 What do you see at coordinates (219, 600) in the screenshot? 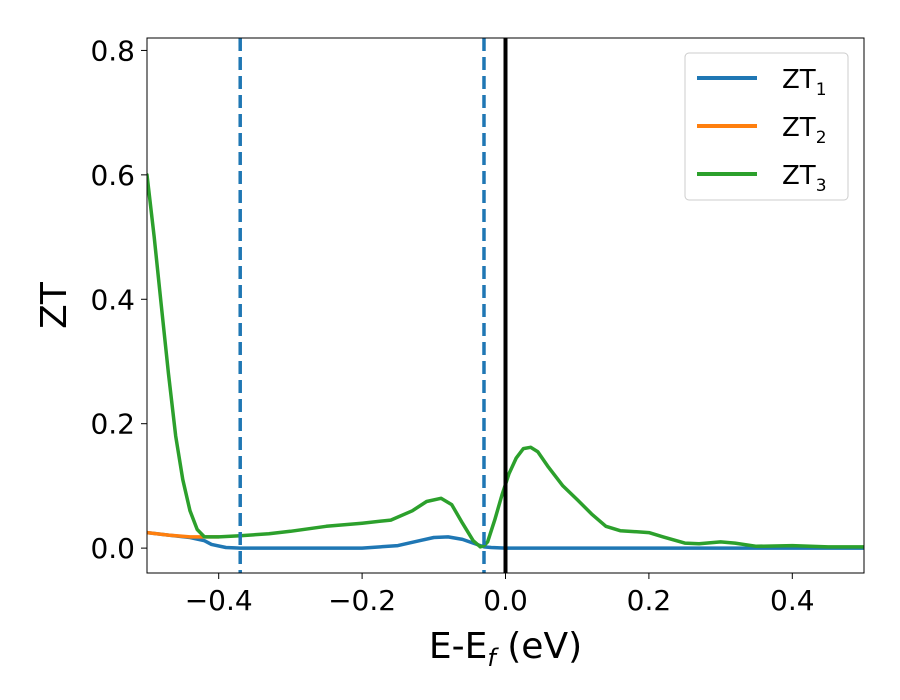
I see `x-tick-label-0: −0.4` at bounding box center [219, 600].